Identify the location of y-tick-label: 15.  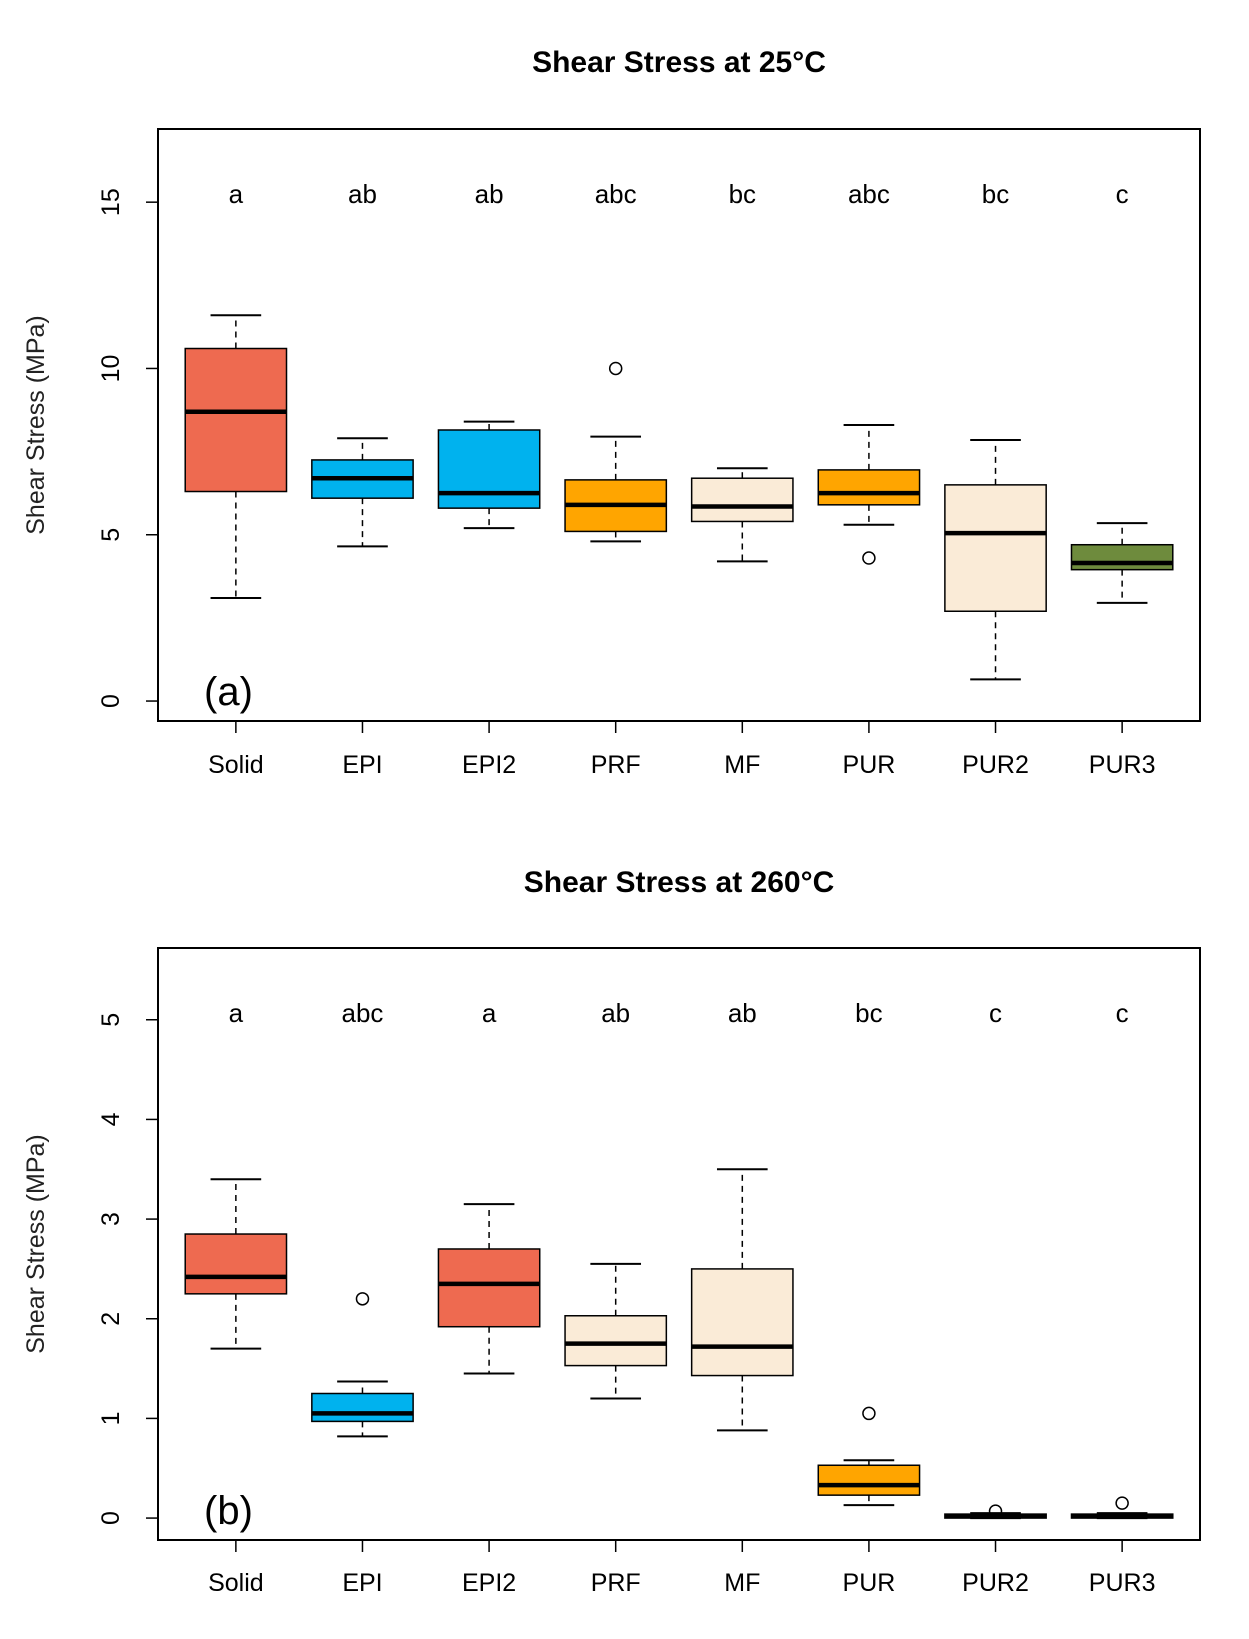
(111, 202).